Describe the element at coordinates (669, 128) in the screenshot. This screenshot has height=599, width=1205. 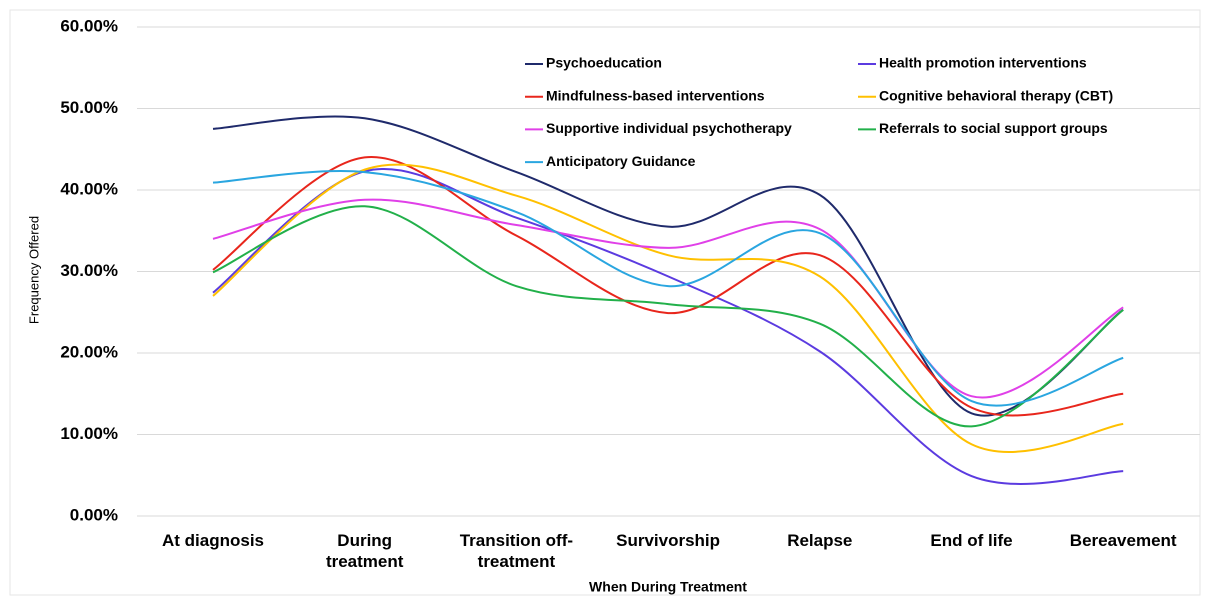
I see `legend-label: Supportive individual psychotherapy` at that location.